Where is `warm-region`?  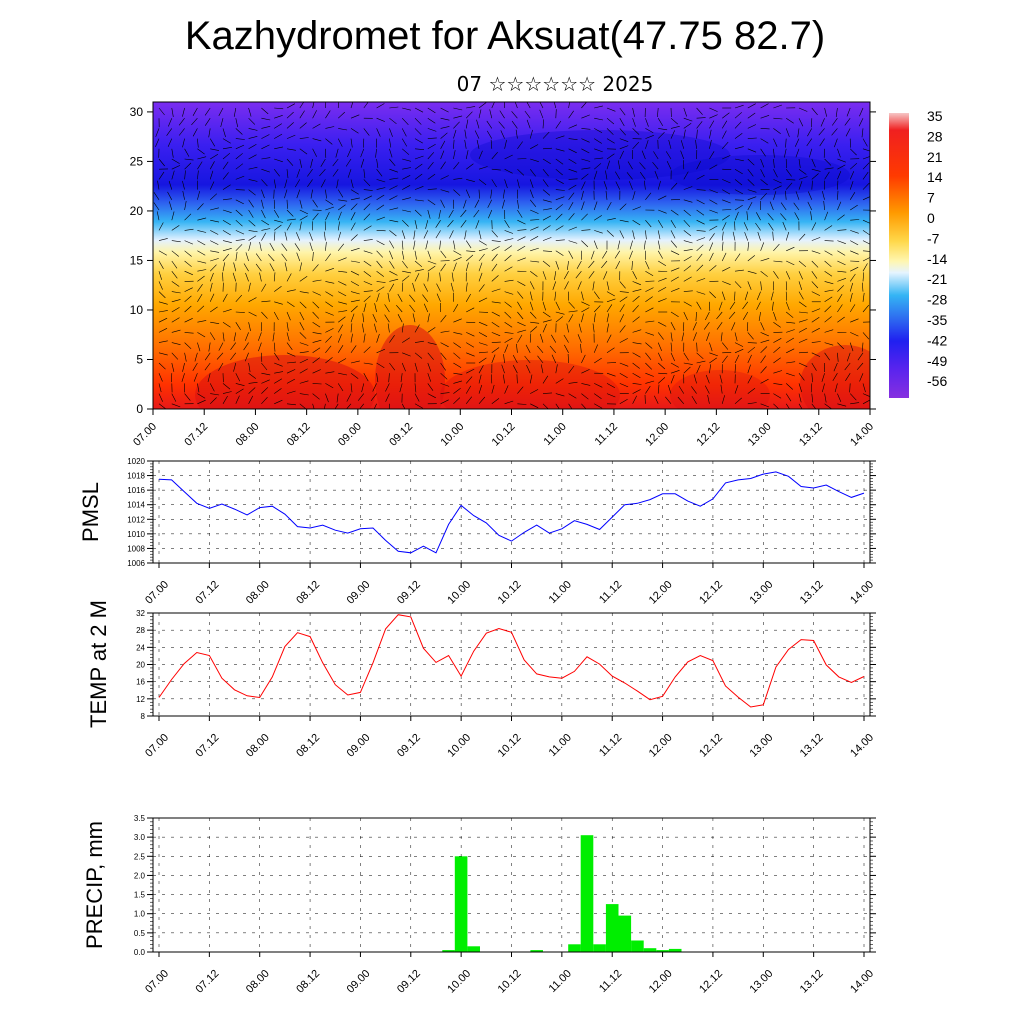 warm-region is located at coordinates (530, 384).